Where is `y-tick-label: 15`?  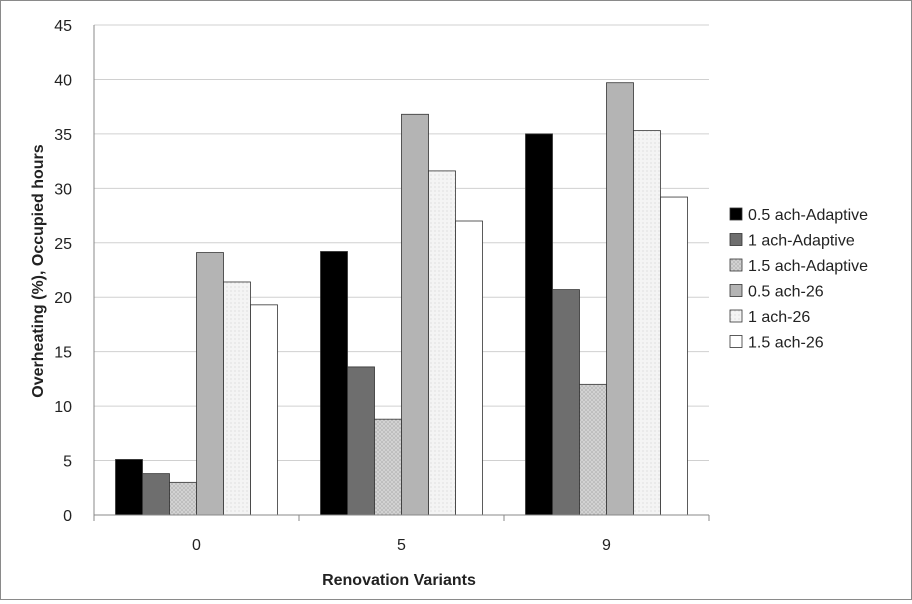
y-tick-label: 15 is located at coordinates (63, 353).